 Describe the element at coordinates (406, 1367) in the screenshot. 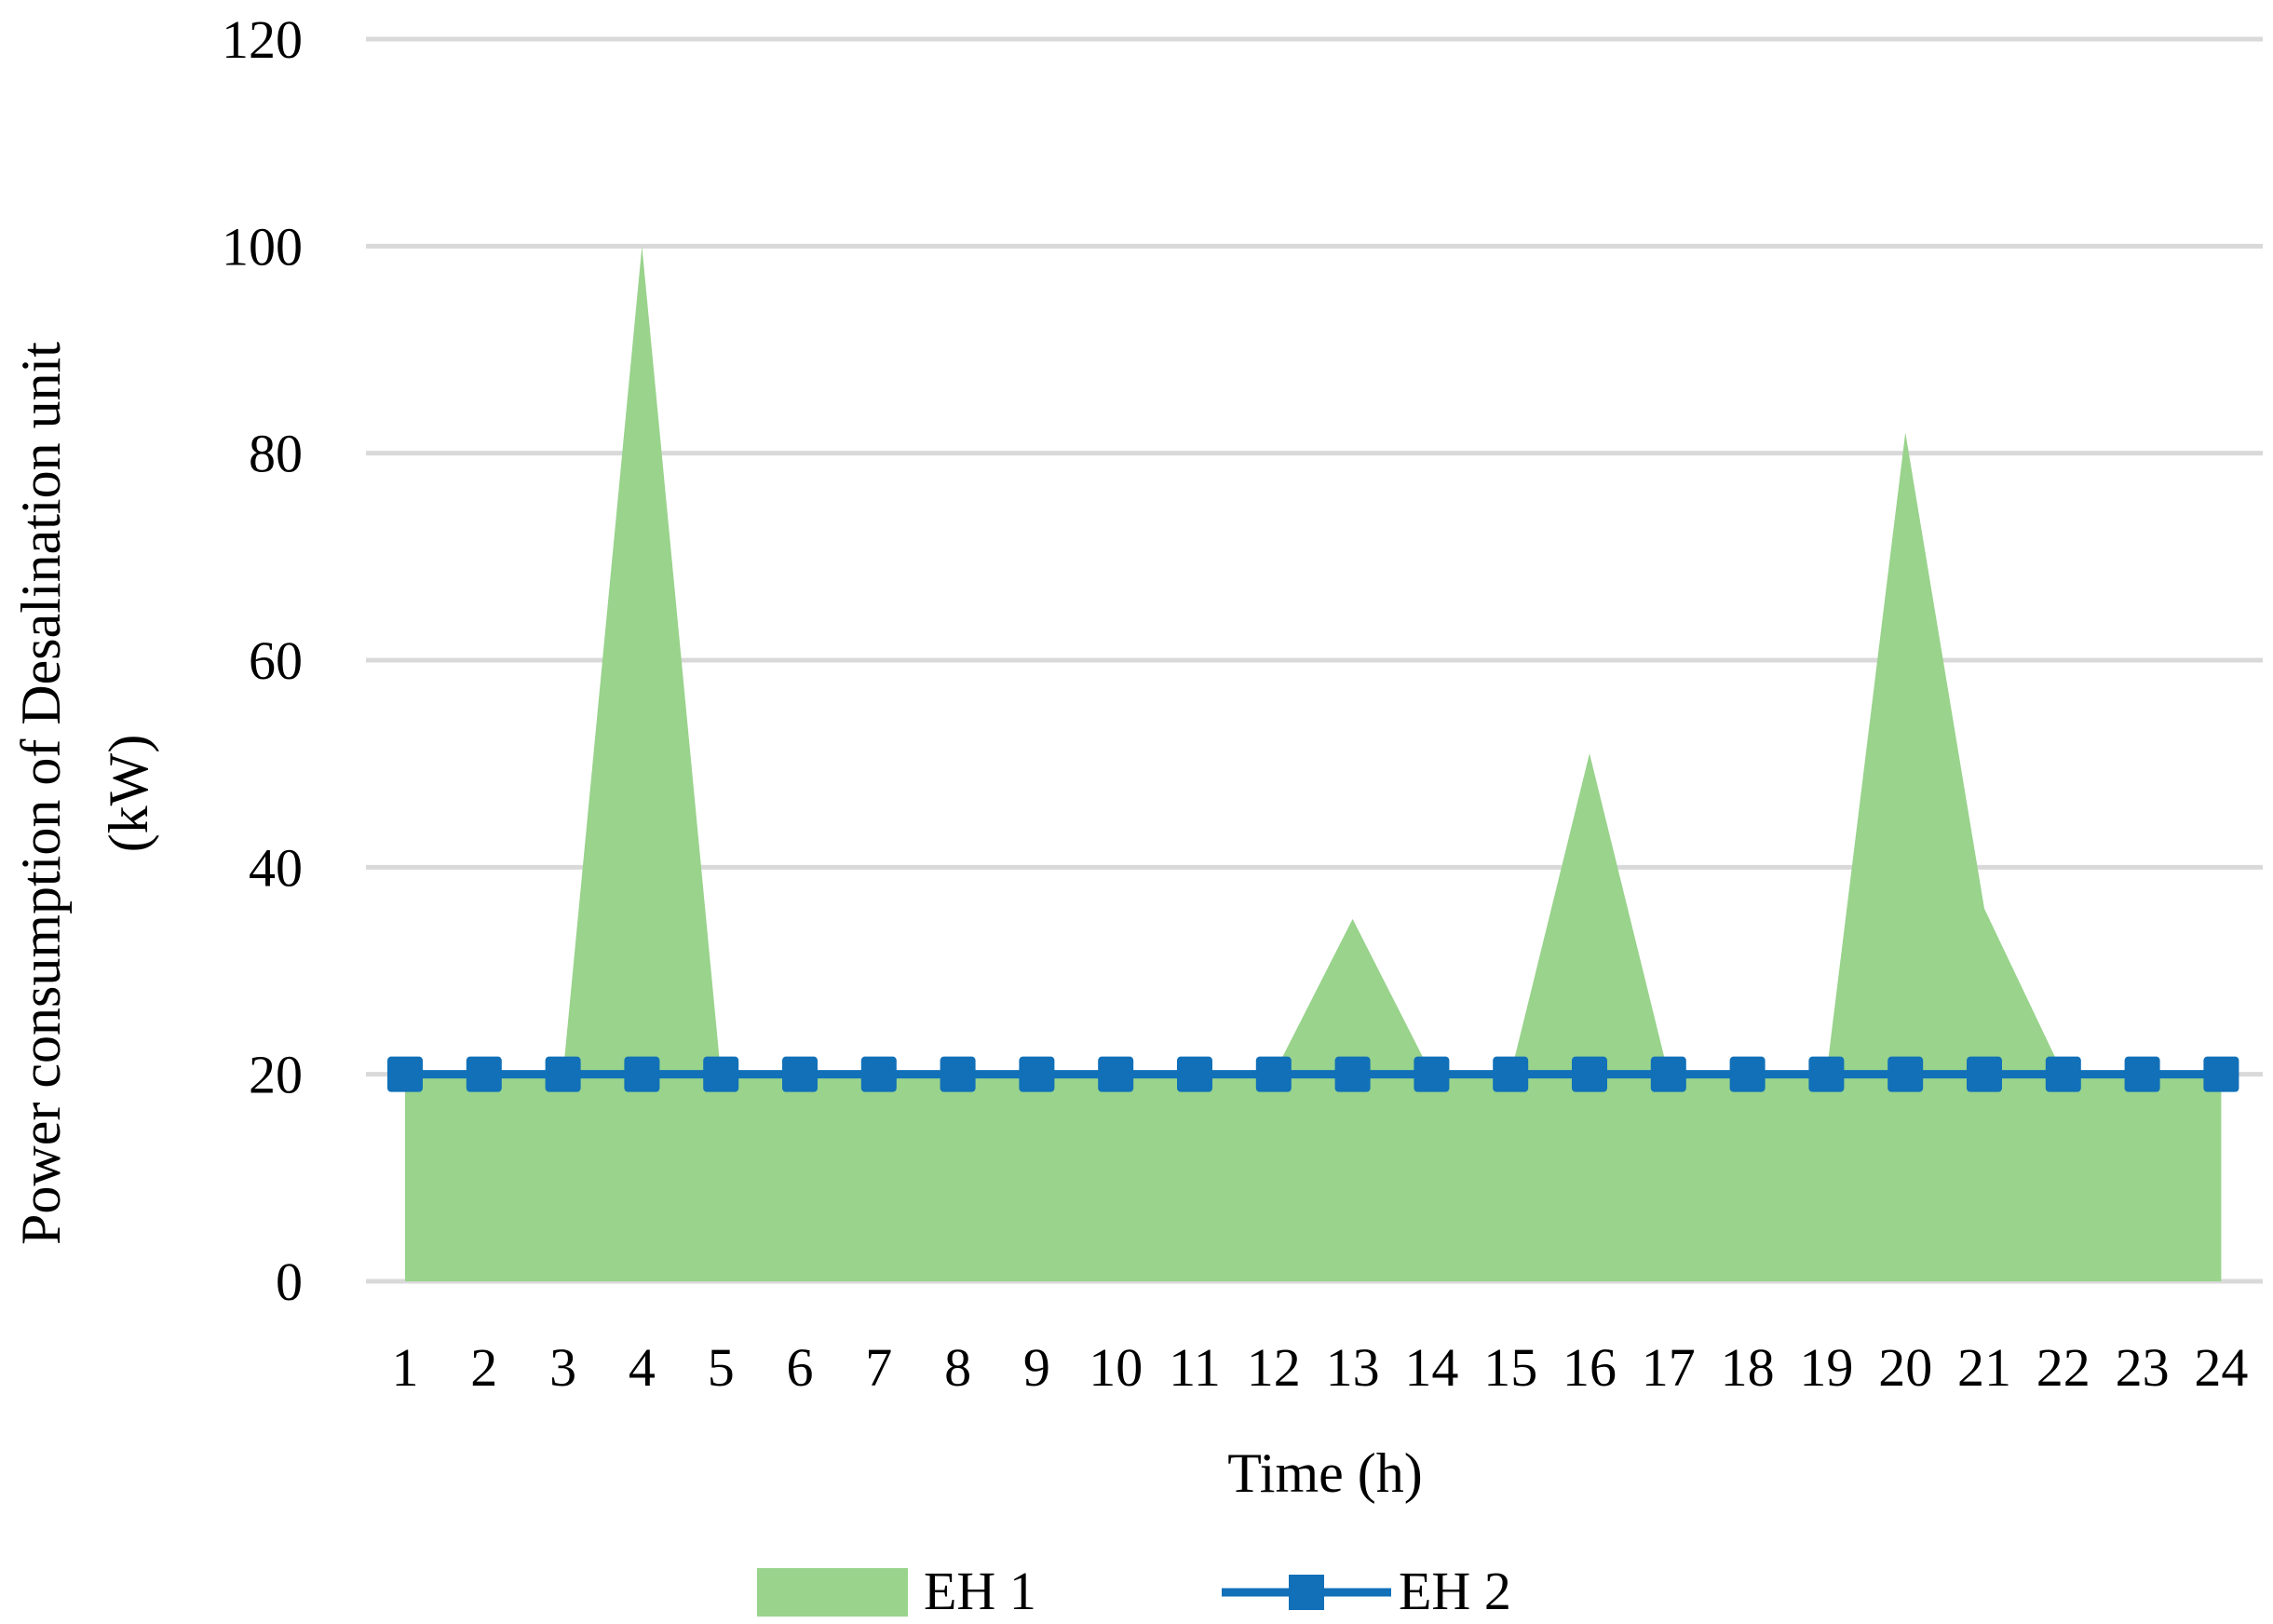

I see `x-tick-label: 1` at that location.